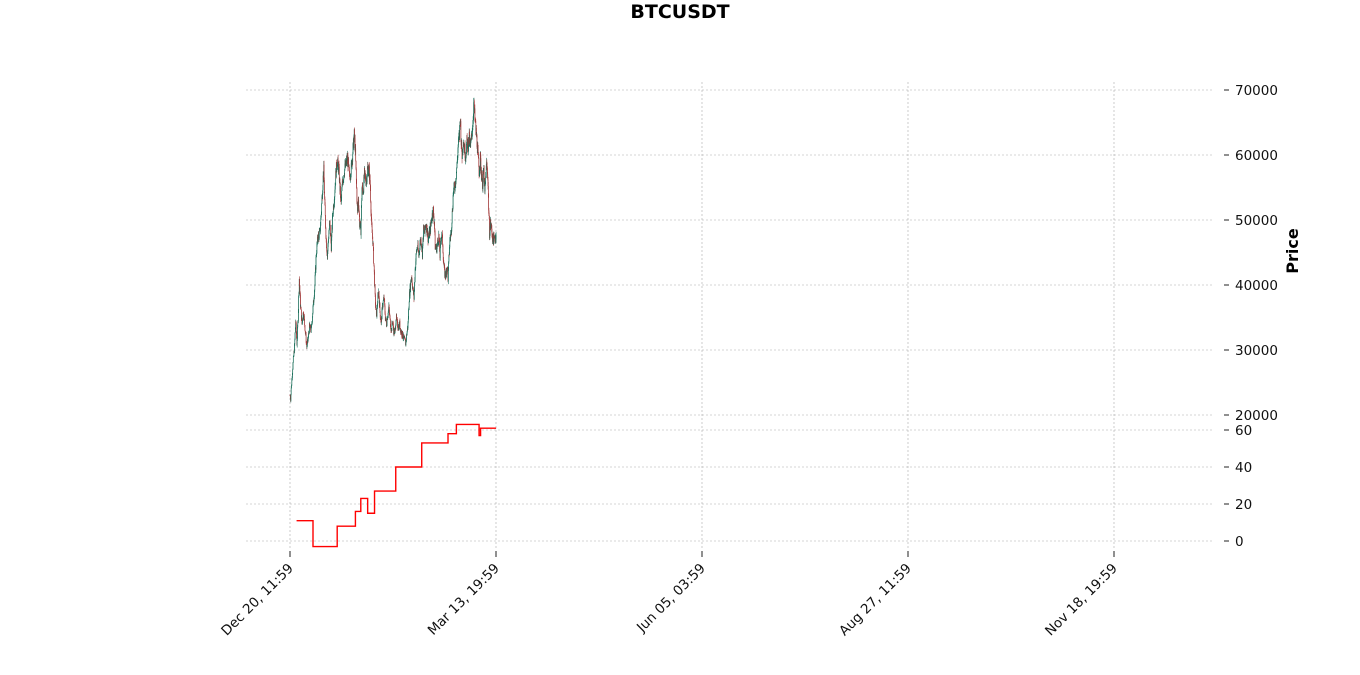  What do you see at coordinates (1239, 542) in the screenshot?
I see `indicator-tick-label: 0` at bounding box center [1239, 542].